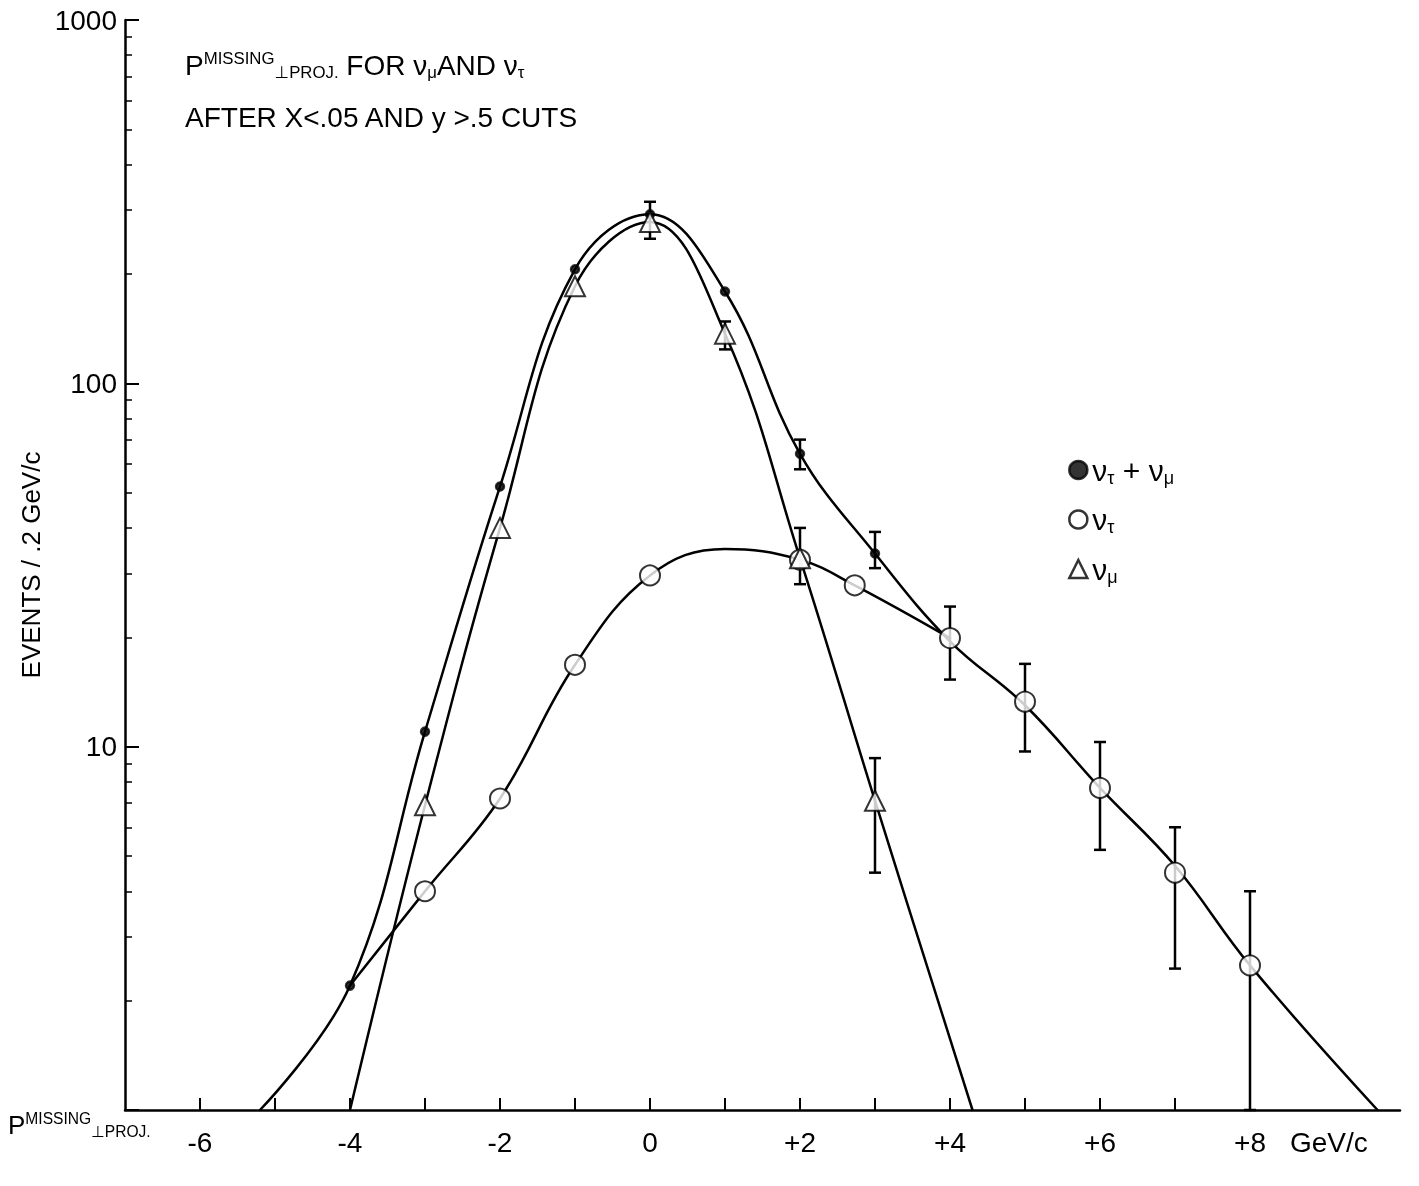  I want to click on x-axis-title: GeV/c, so click(1329, 1142).